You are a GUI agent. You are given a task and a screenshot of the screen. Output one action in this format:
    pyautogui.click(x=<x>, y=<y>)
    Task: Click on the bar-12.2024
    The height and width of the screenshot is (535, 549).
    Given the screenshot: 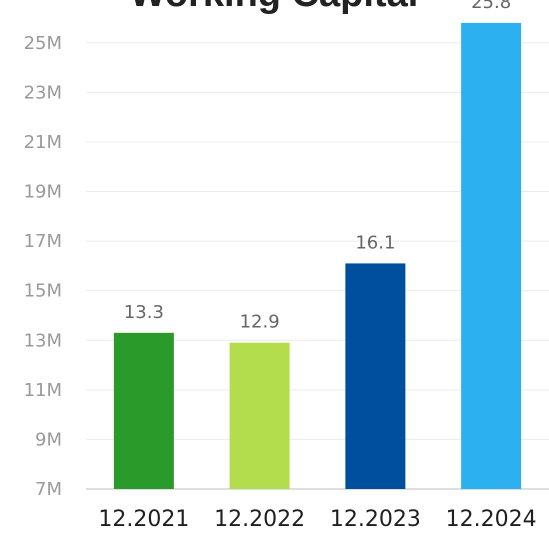 What is the action you would take?
    pyautogui.click(x=491, y=256)
    